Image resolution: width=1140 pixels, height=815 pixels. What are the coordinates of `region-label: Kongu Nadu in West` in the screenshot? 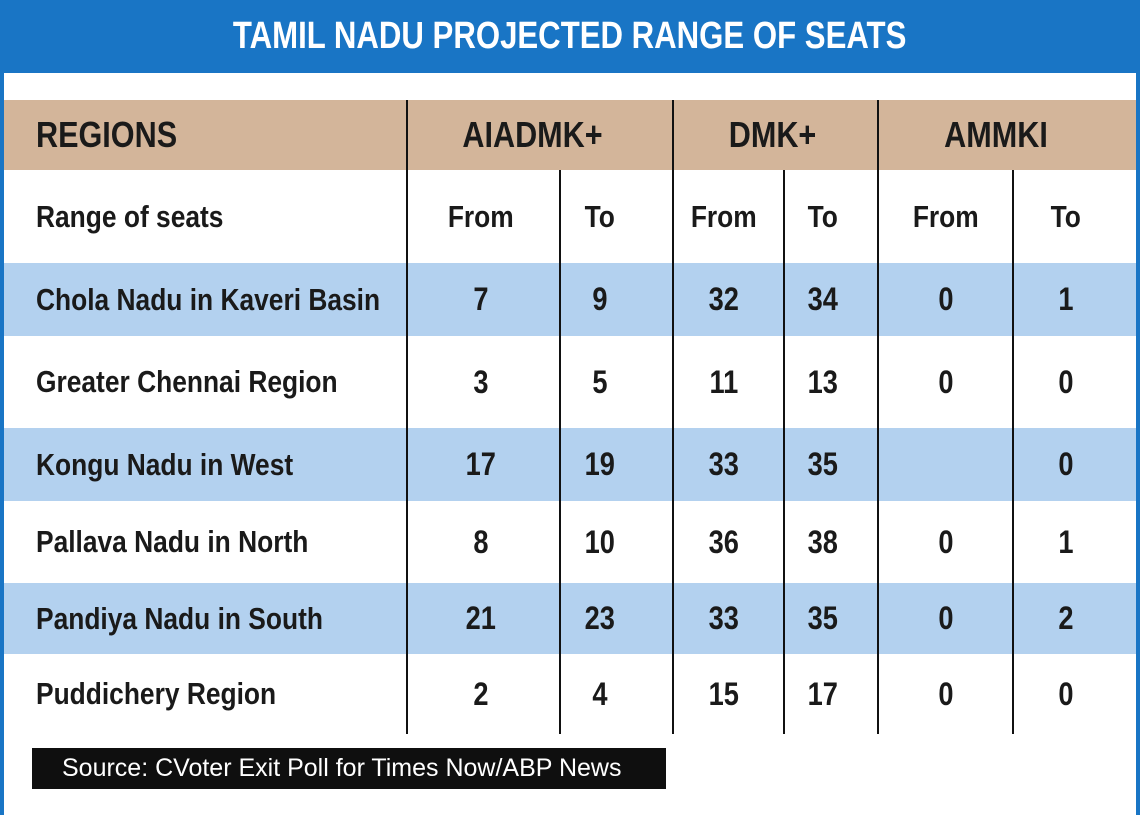 It's located at (221, 464).